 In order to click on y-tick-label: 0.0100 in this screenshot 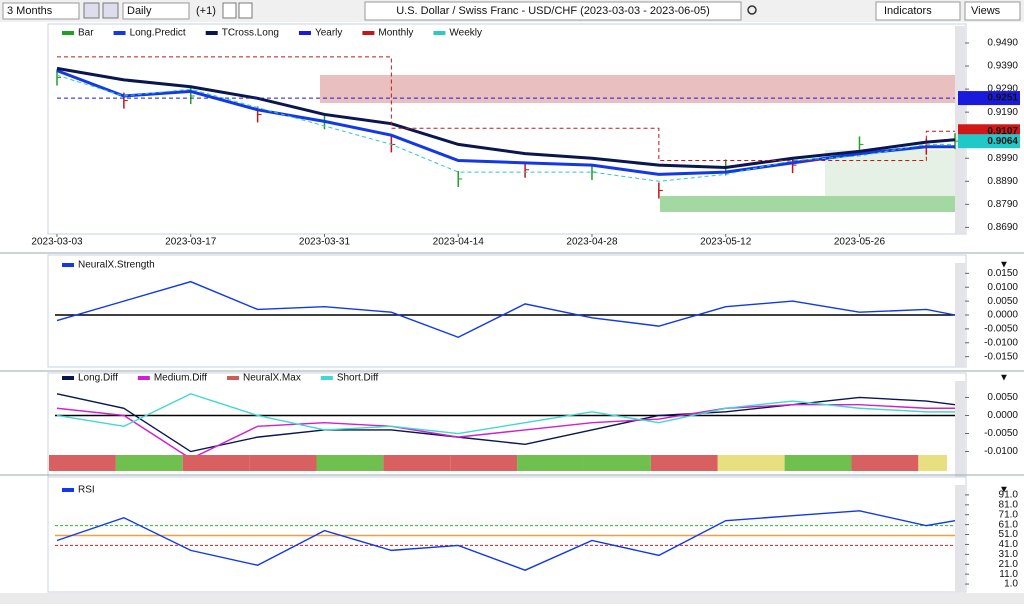, I will do `click(1002, 287)`.